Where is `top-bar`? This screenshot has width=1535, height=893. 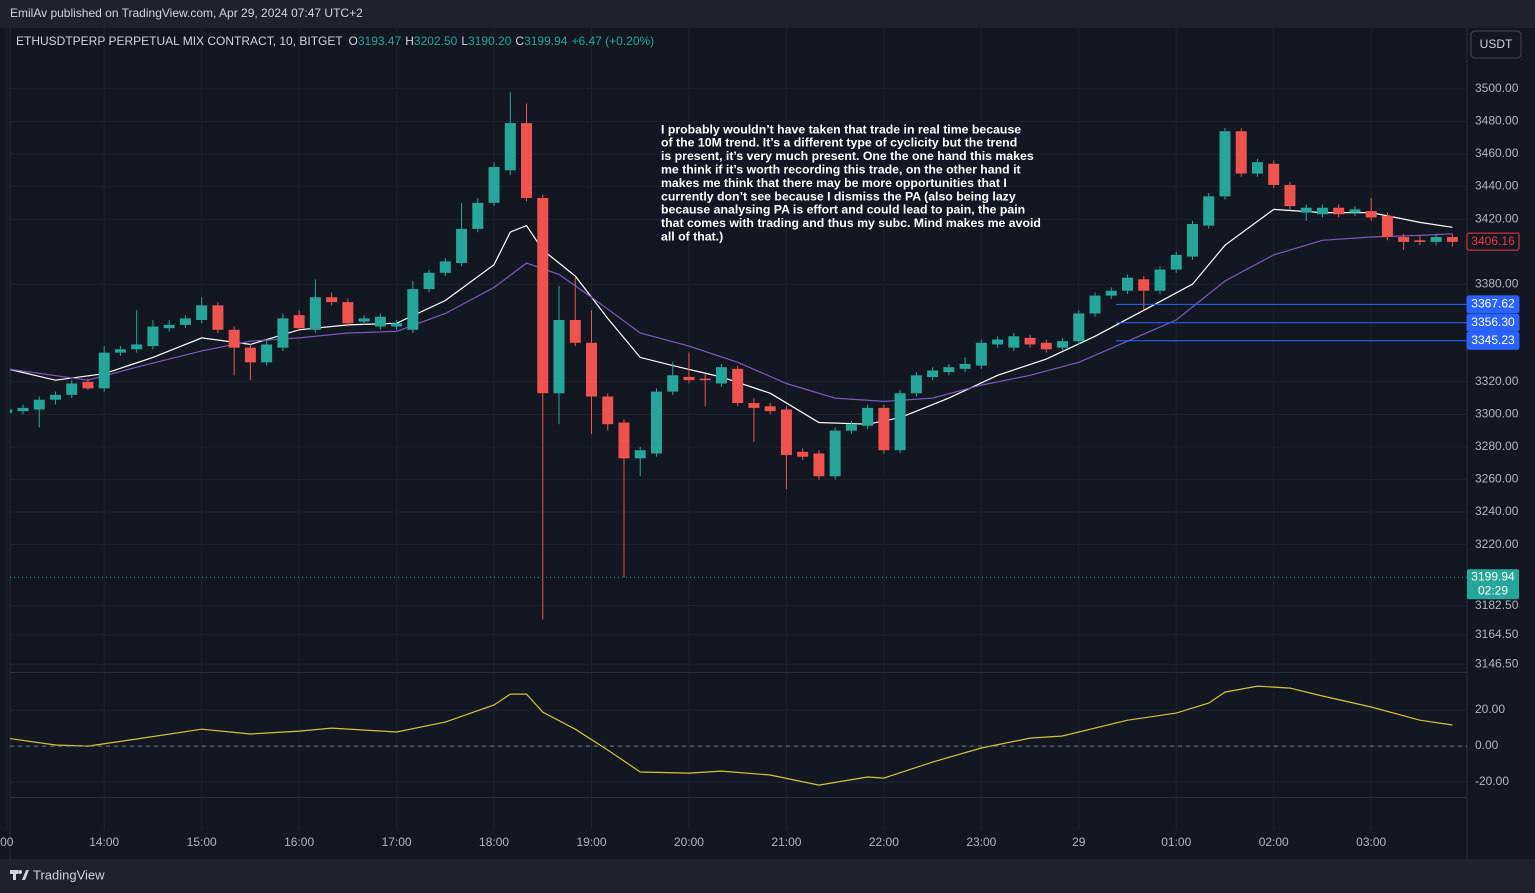 top-bar is located at coordinates (767, 14).